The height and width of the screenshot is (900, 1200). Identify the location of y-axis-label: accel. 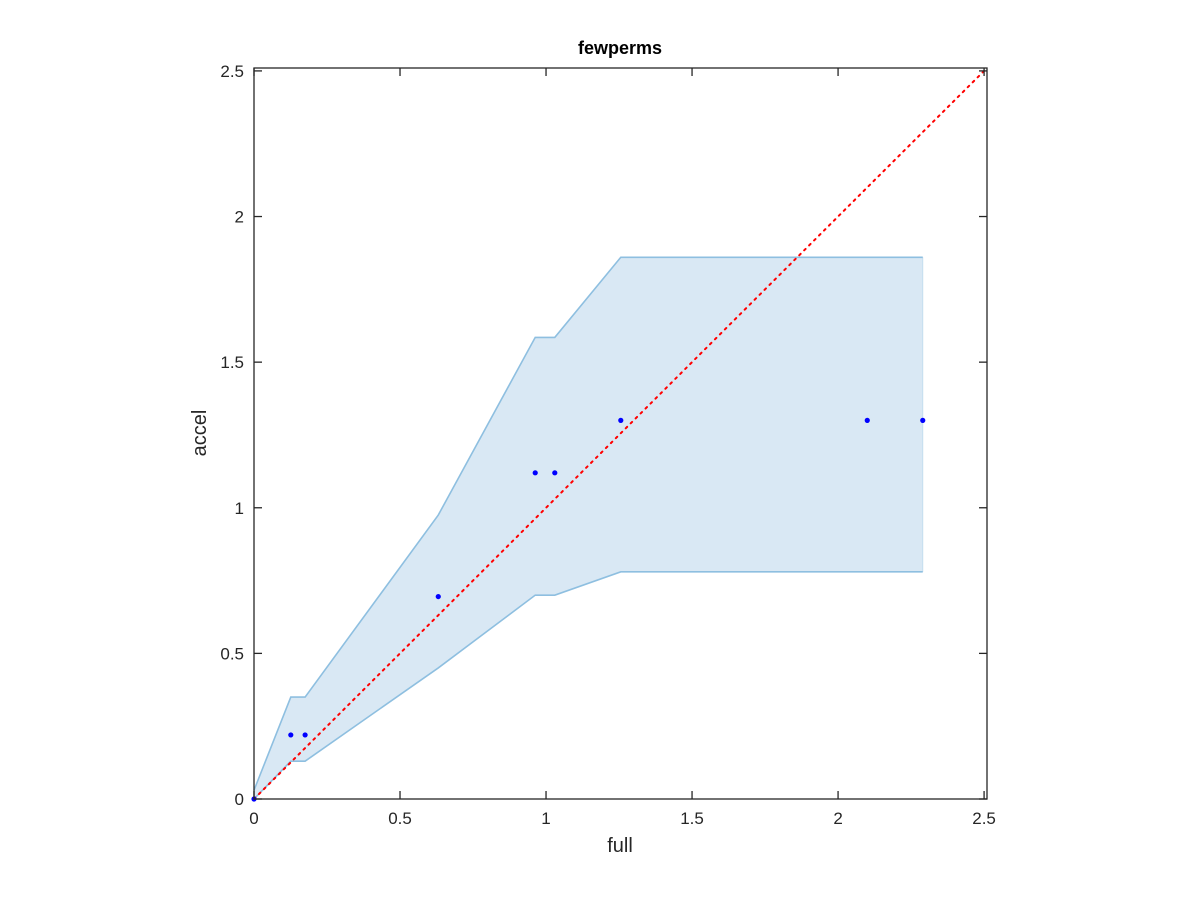
(200, 433).